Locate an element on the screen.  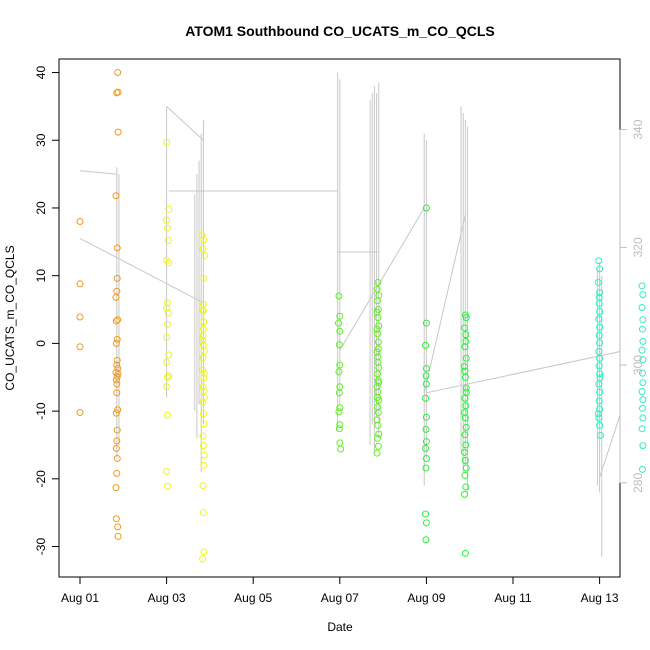
x-tick-label: Aug 03 is located at coordinates (167, 598).